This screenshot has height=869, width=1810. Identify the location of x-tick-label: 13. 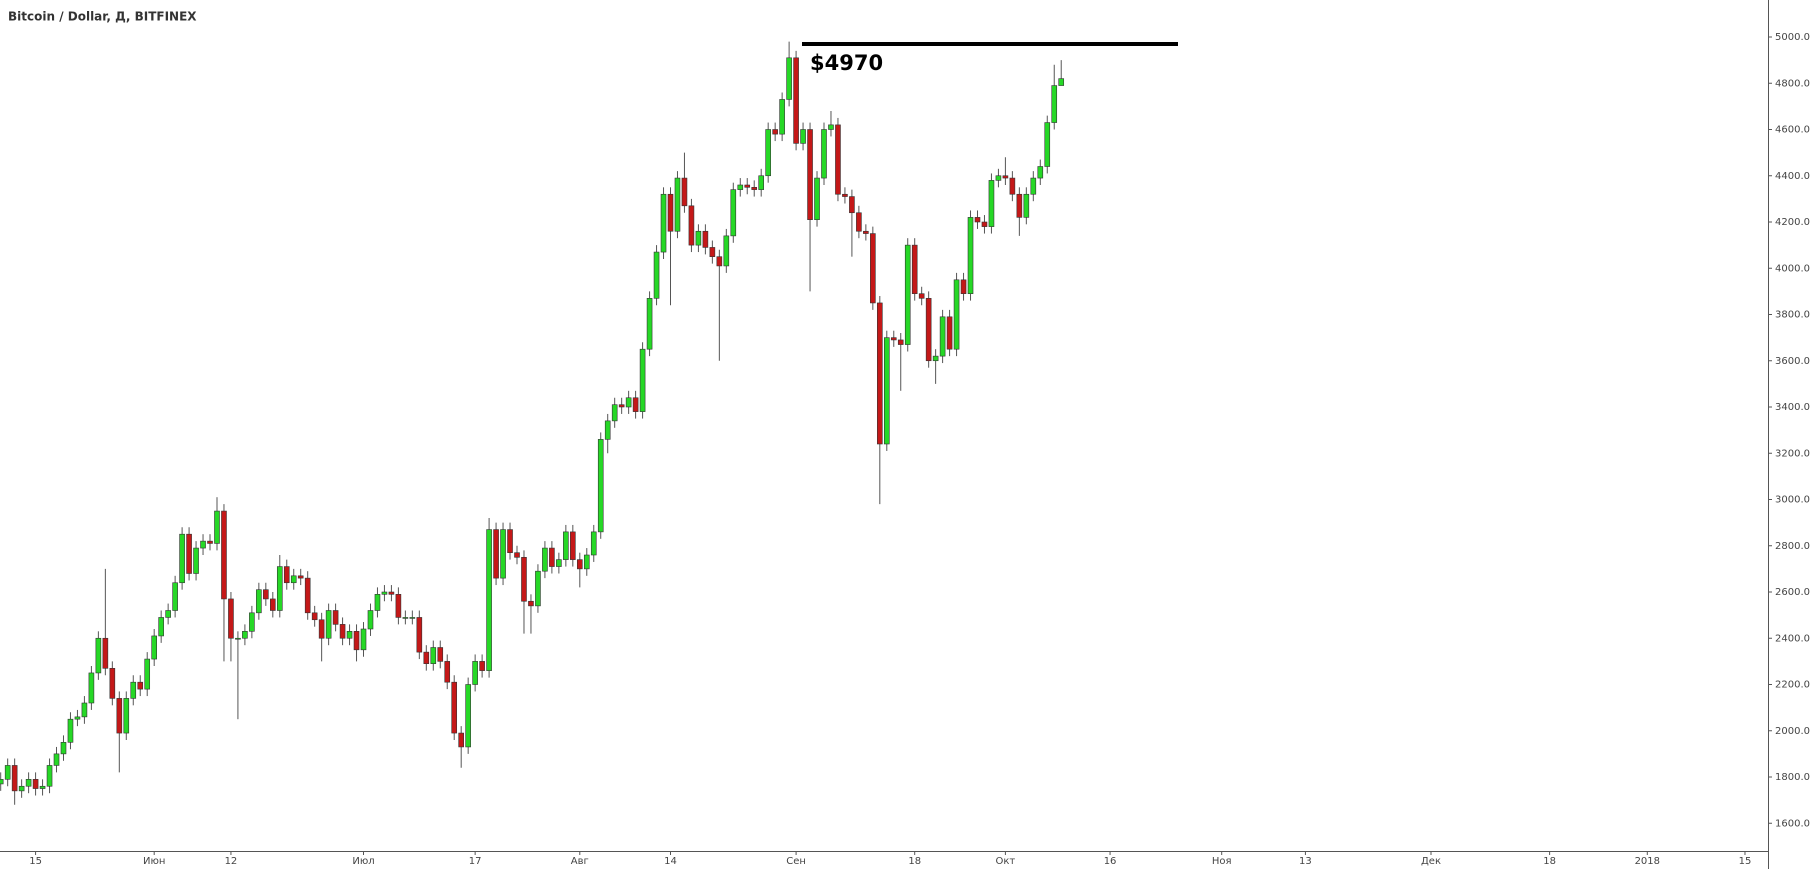
(1305, 861).